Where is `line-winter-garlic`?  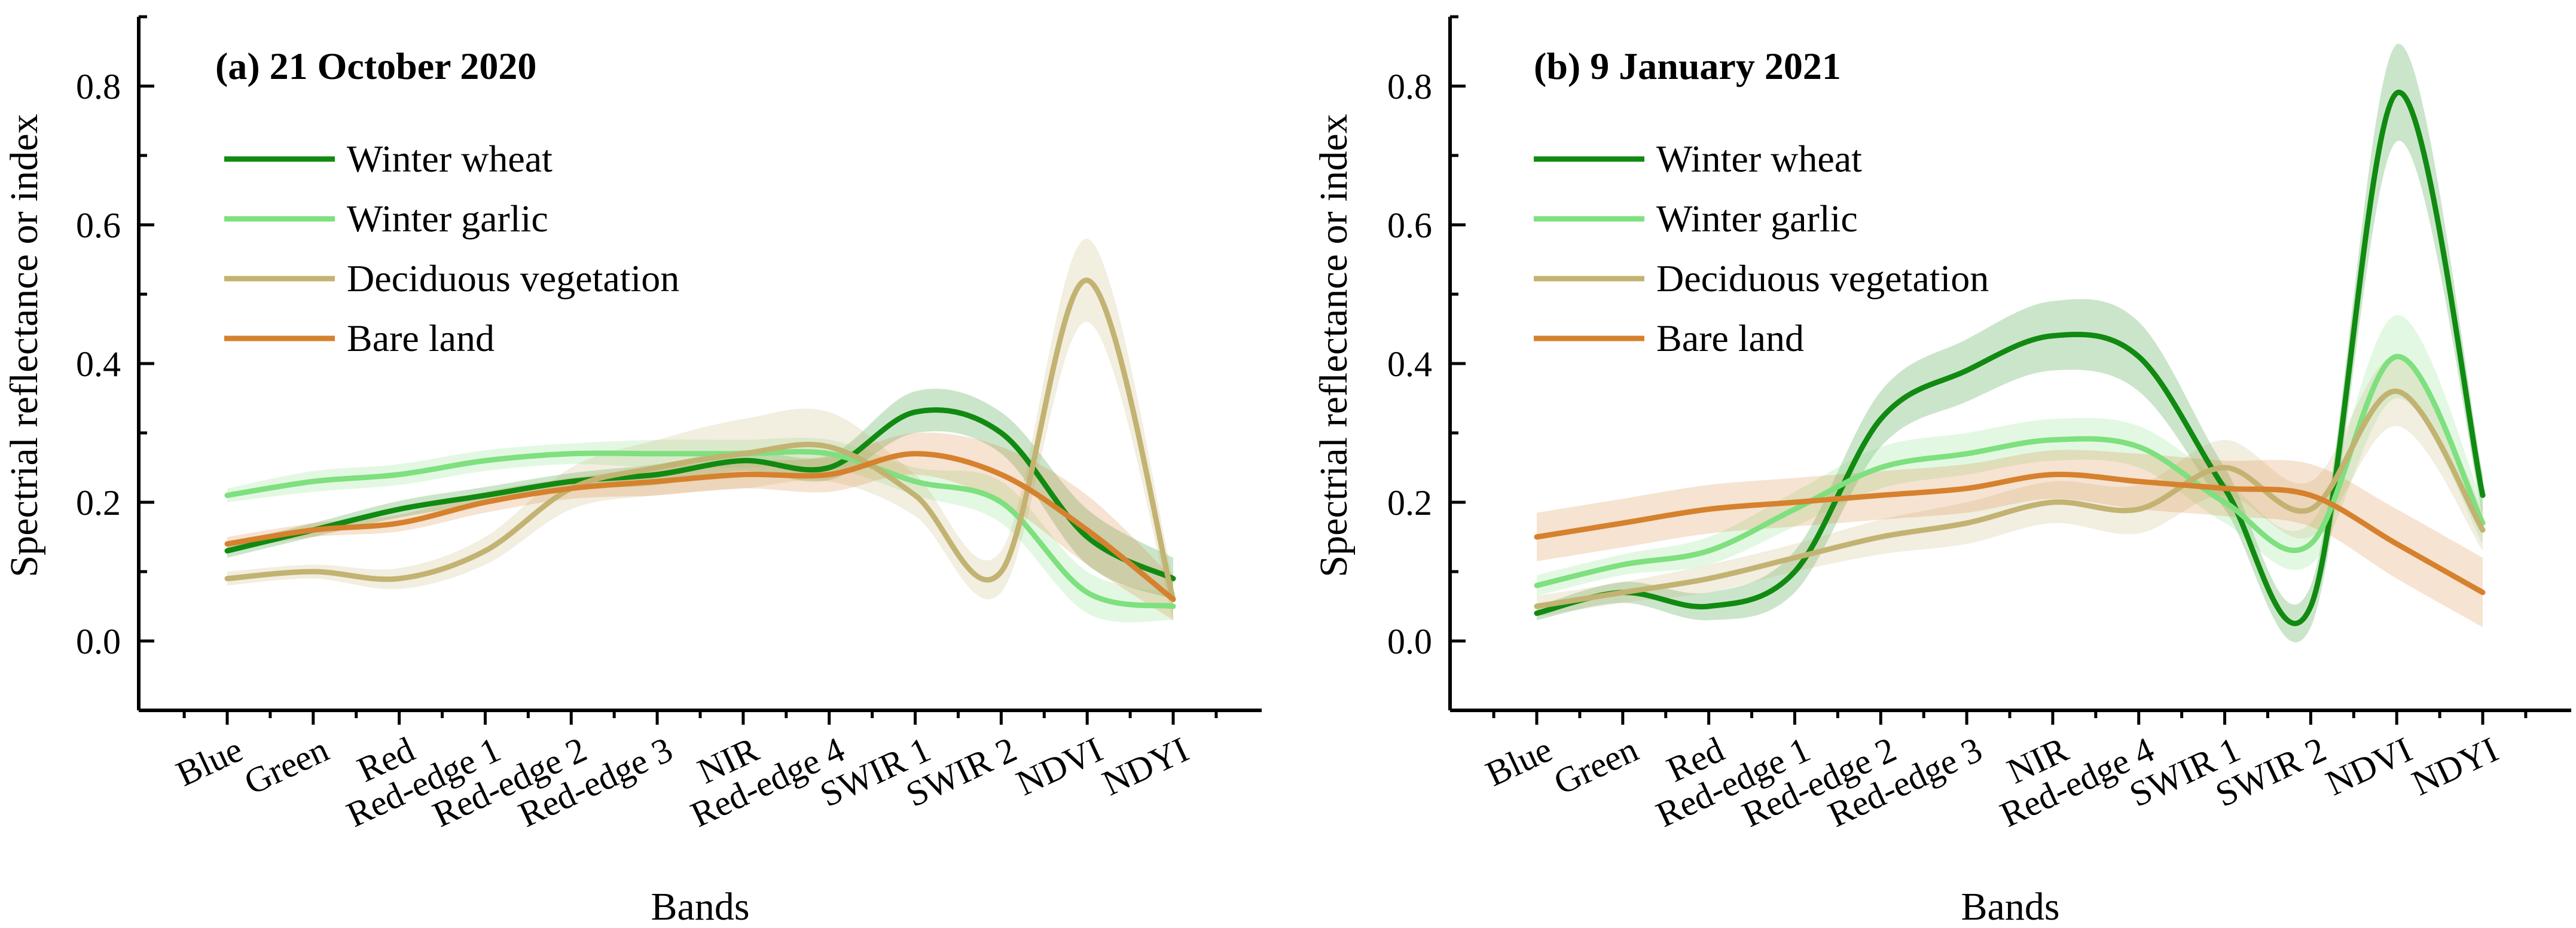 line-winter-garlic is located at coordinates (2010, 470).